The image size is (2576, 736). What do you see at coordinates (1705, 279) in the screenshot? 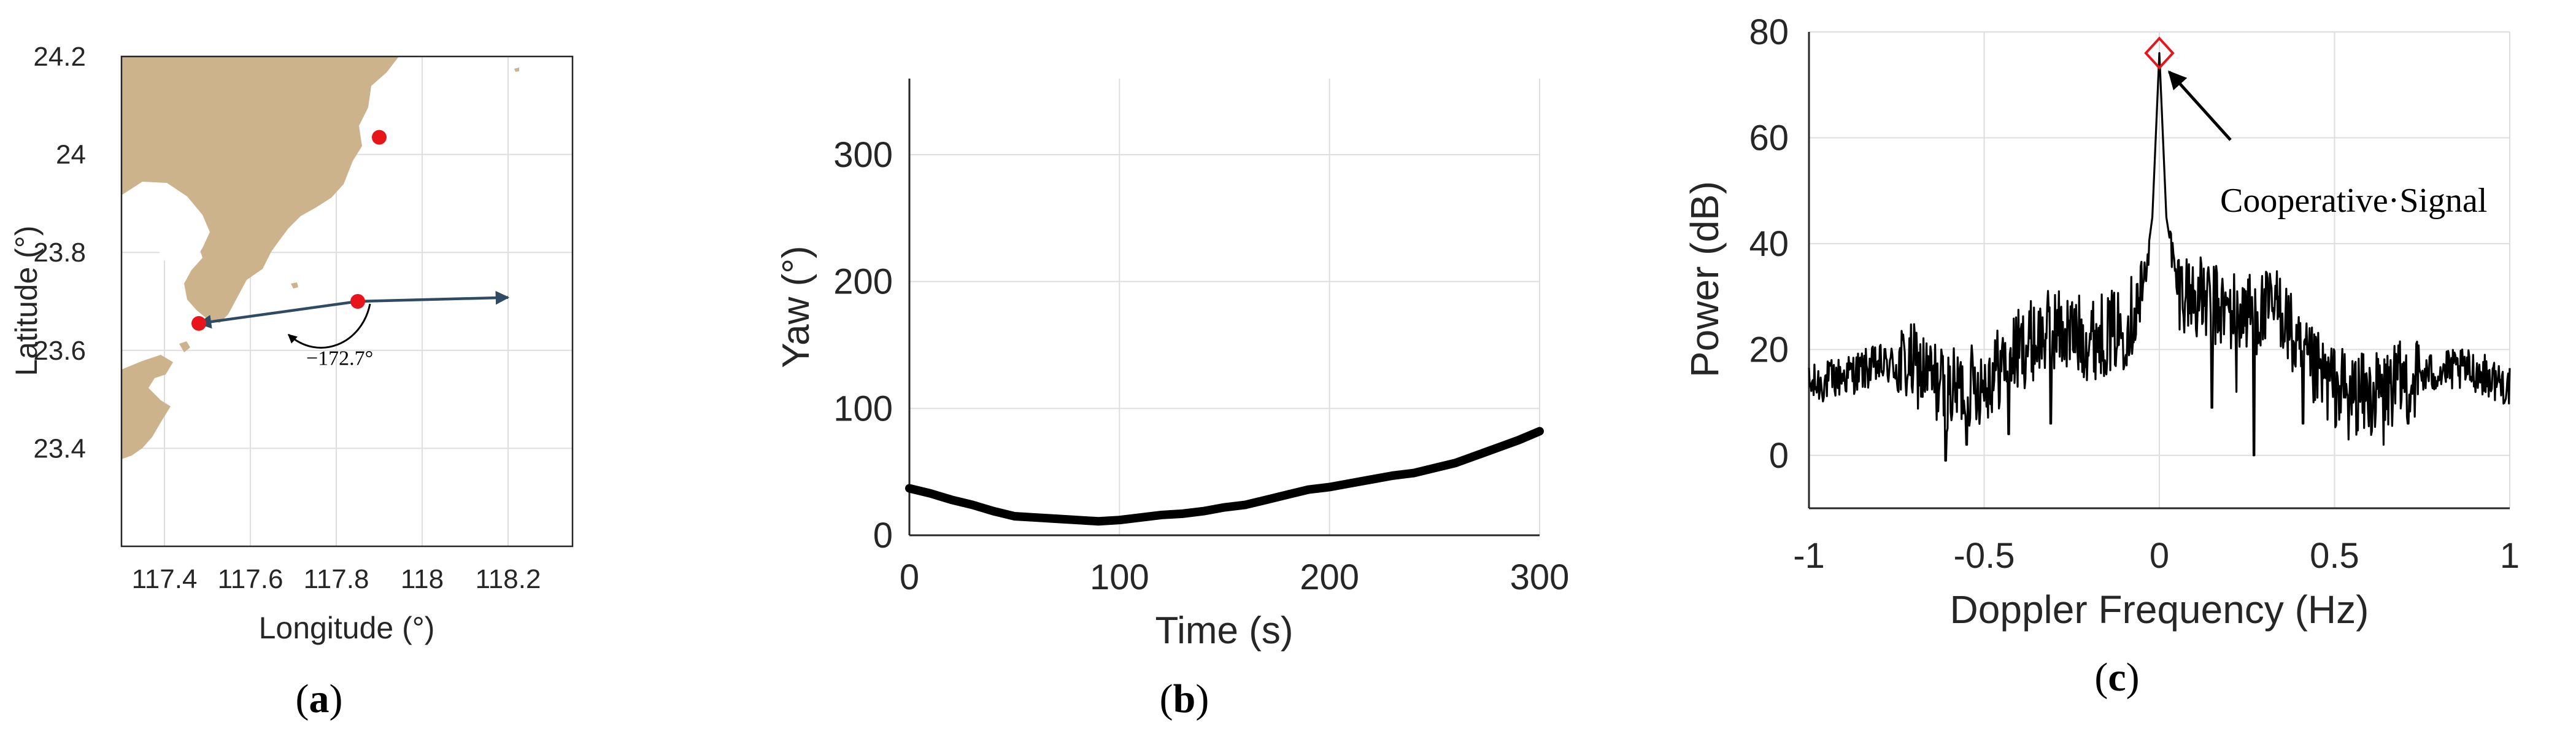
I see `y-axis-label: Power (dB)` at bounding box center [1705, 279].